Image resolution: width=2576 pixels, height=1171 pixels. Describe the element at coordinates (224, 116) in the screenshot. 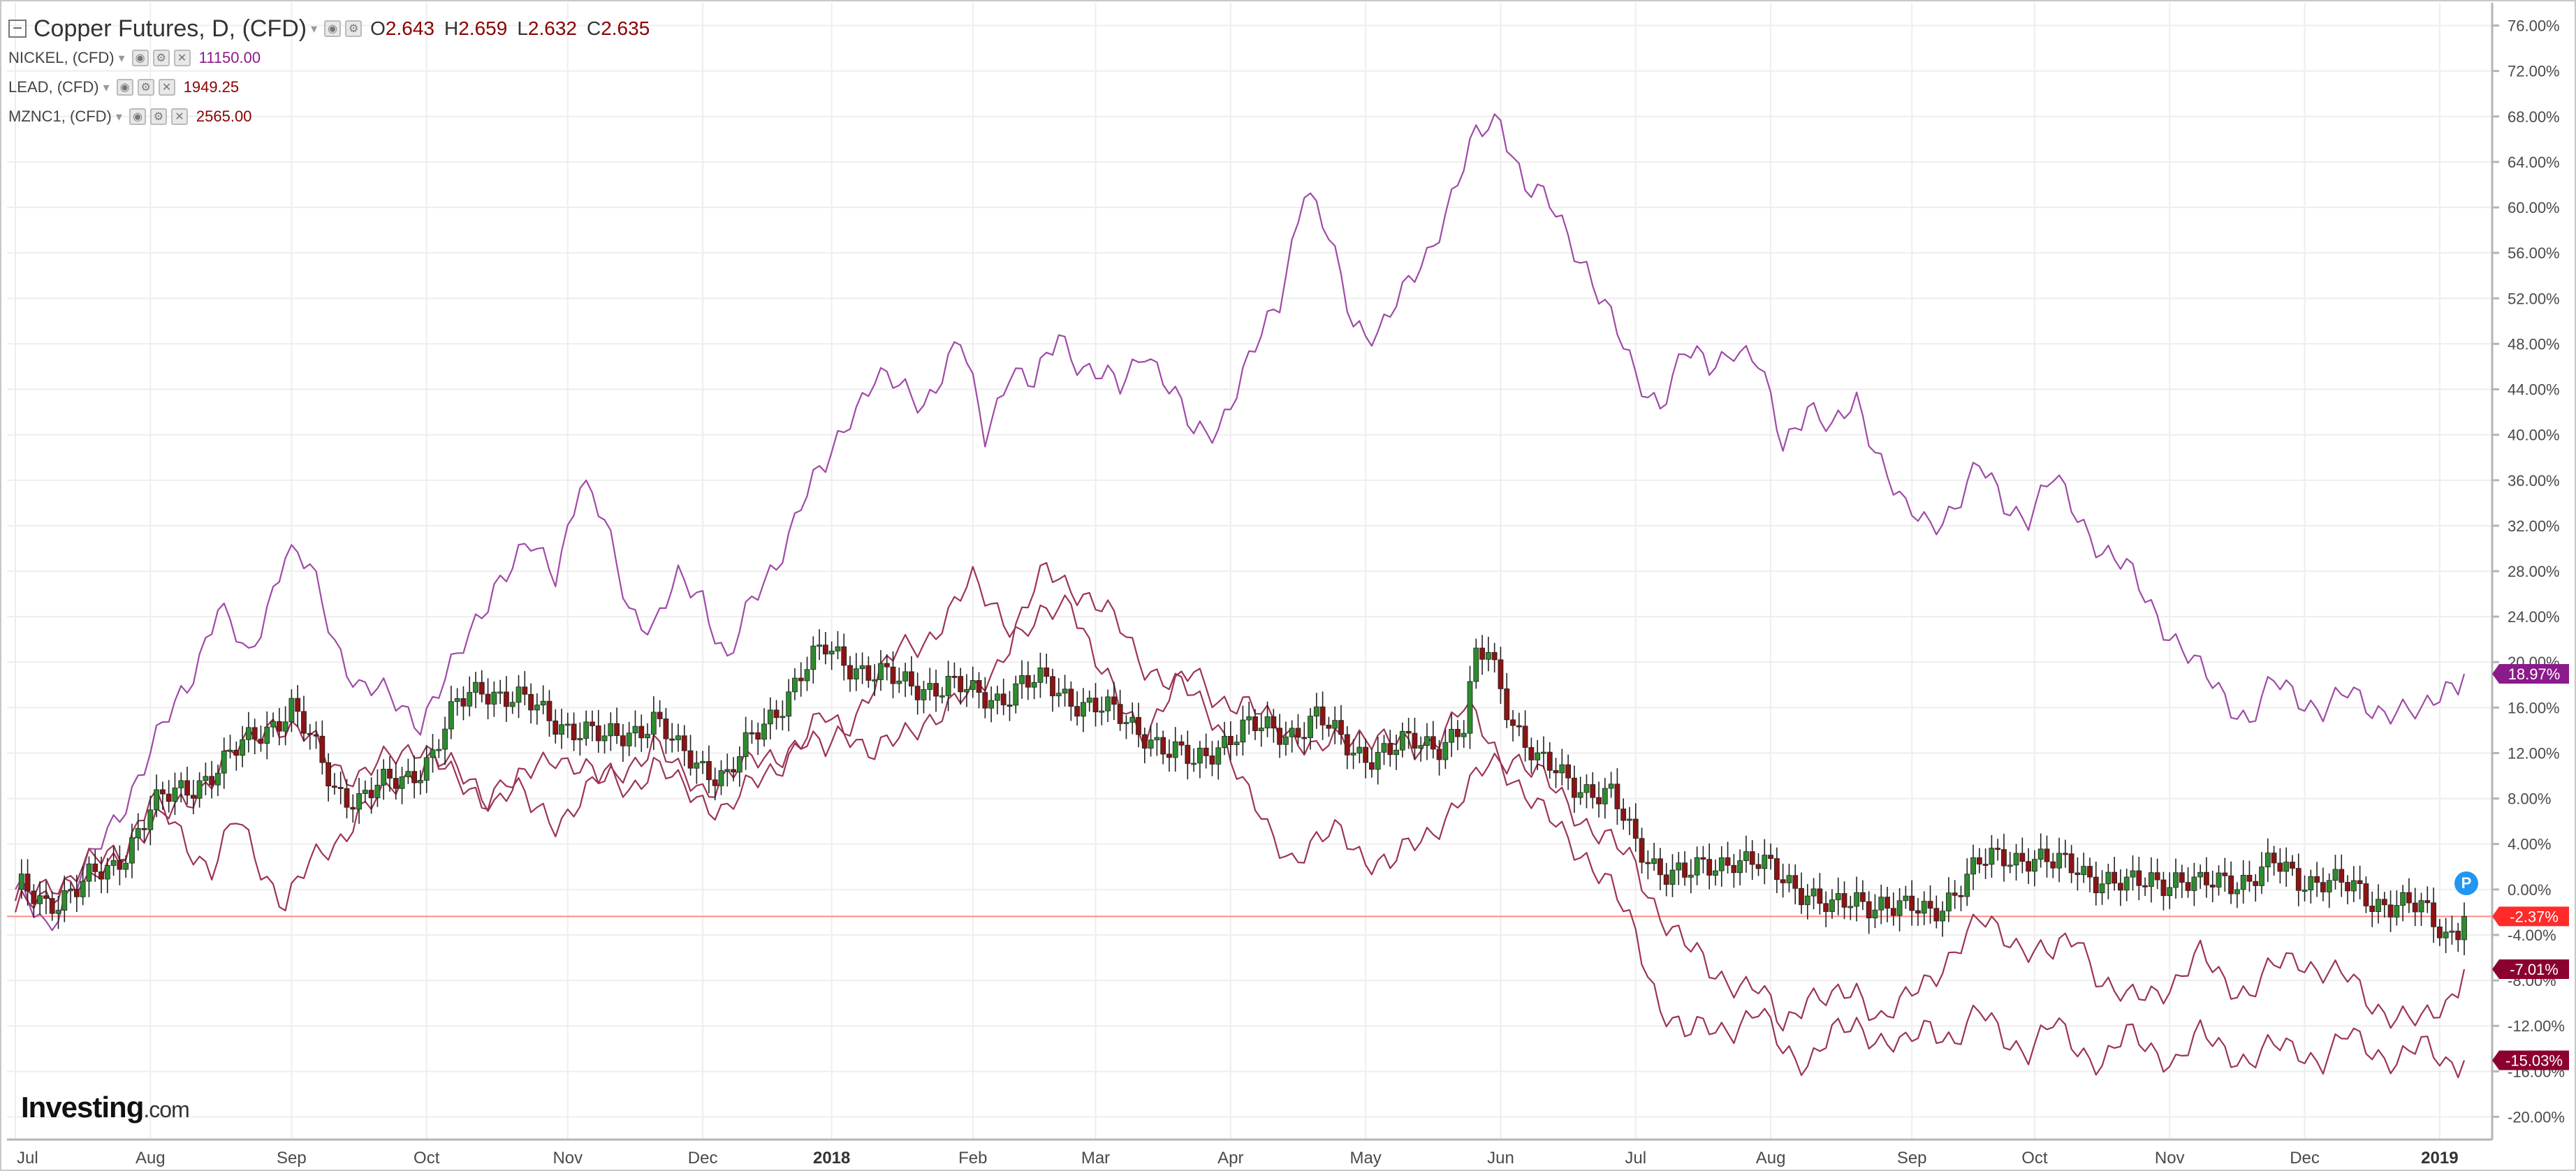

I see `sub-series-value: 2565.00` at that location.